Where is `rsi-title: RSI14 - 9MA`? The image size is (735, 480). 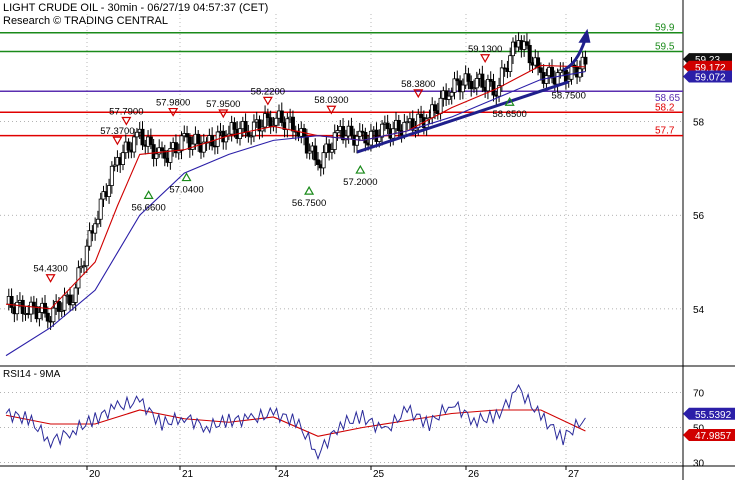
rsi-title: RSI14 - 9MA is located at coordinates (32, 374).